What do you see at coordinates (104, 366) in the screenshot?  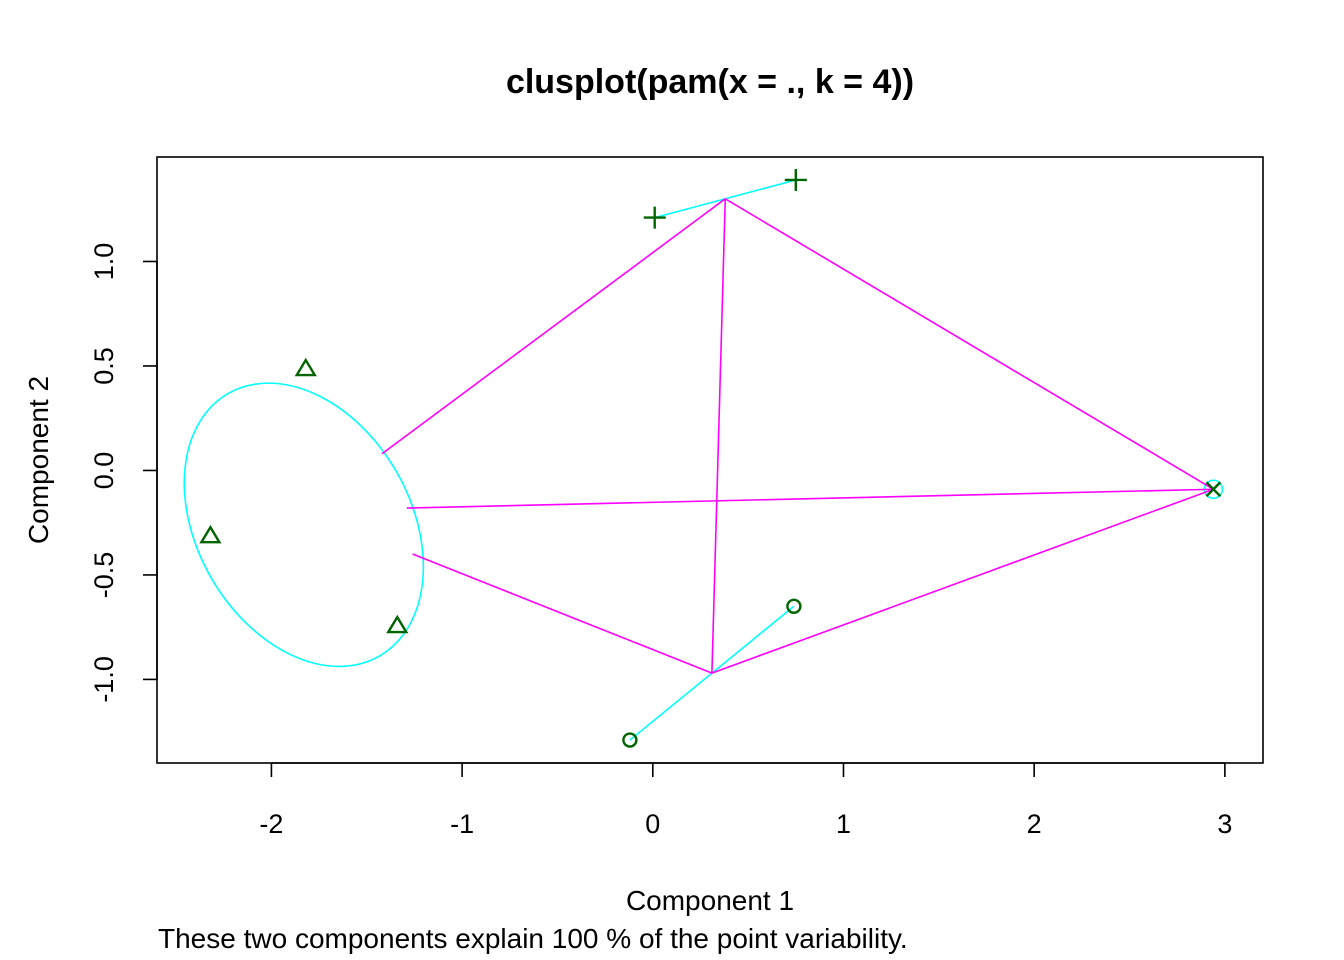 I see `y-tick-label: 0.5` at bounding box center [104, 366].